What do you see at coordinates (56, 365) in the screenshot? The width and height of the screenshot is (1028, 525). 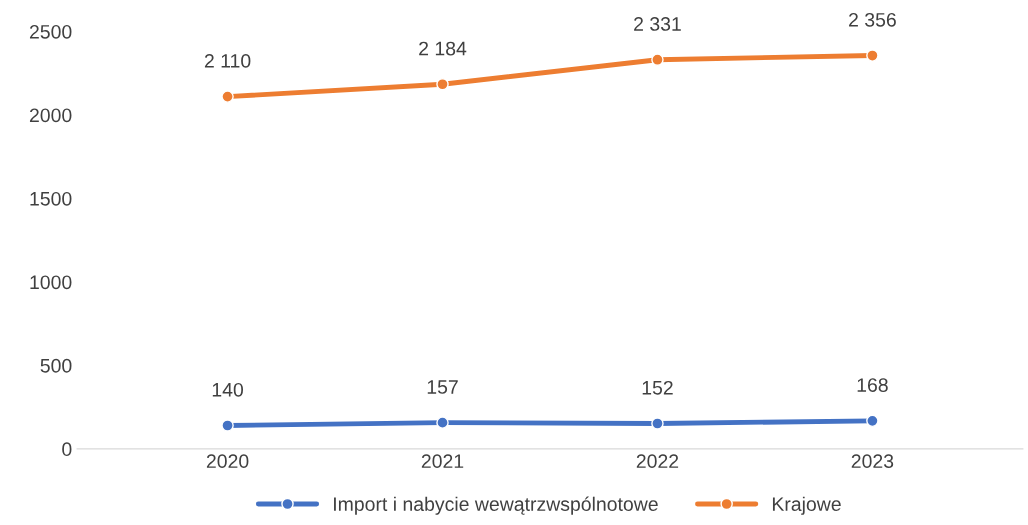 I see `y-tick-label: 500` at bounding box center [56, 365].